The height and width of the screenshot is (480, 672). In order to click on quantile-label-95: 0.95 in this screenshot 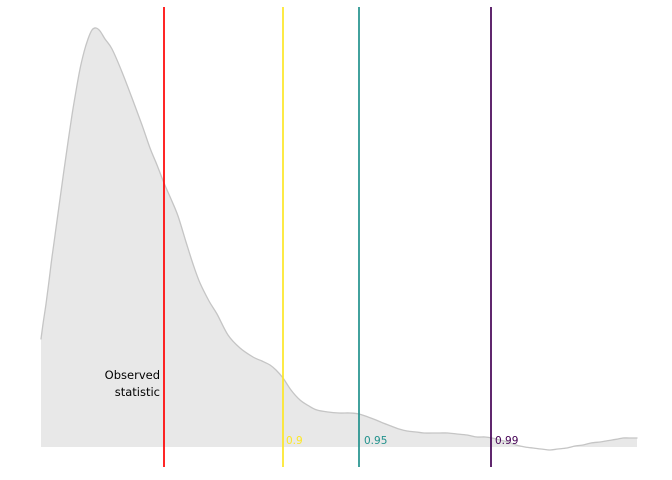, I will do `click(376, 441)`.